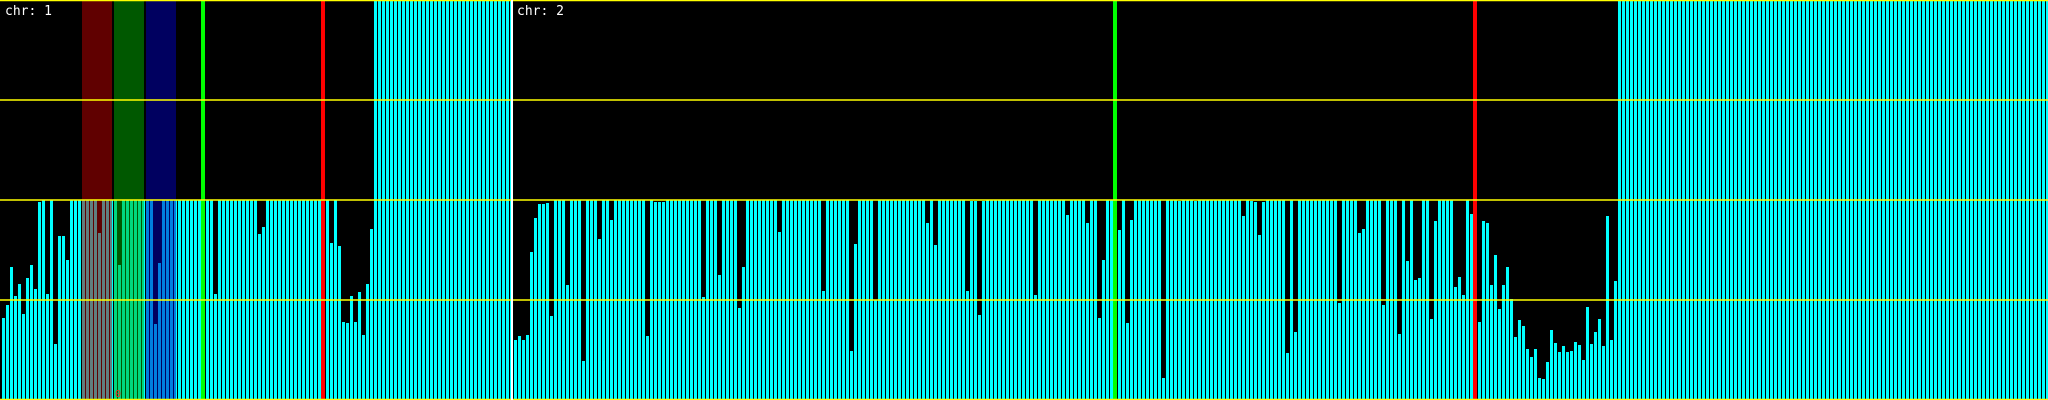 This screenshot has width=2048, height=400. What do you see at coordinates (540, 11) in the screenshot?
I see `panel-label-chr2: chr: 2` at bounding box center [540, 11].